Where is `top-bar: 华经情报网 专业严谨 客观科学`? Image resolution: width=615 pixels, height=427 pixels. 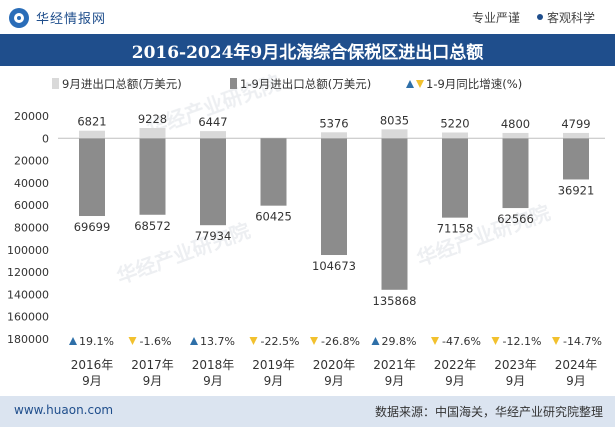
top-bar: 华经情报网 专业严谨 客观科学 is located at coordinates (307, 17).